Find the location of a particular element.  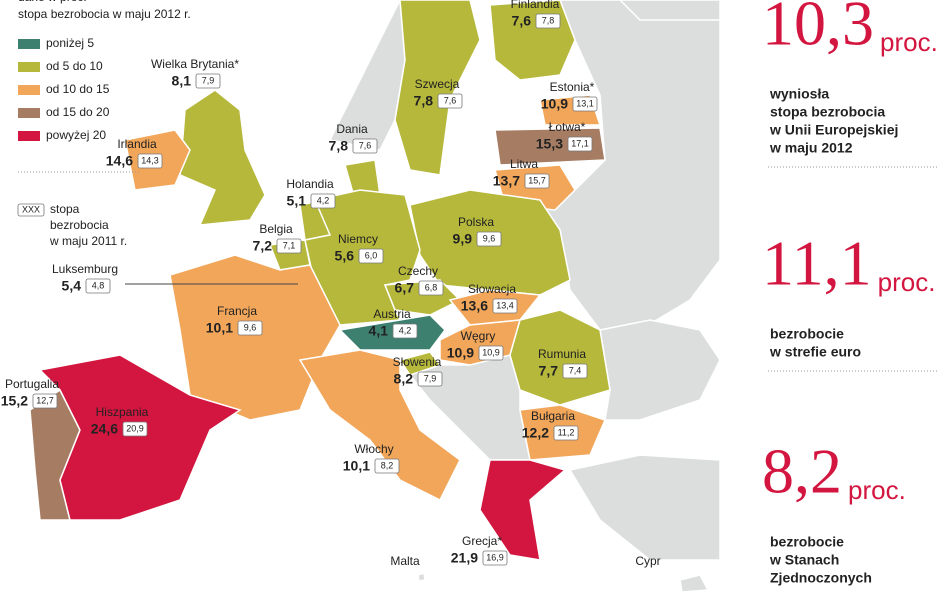

value-2011: 11,2 is located at coordinates (566, 432).